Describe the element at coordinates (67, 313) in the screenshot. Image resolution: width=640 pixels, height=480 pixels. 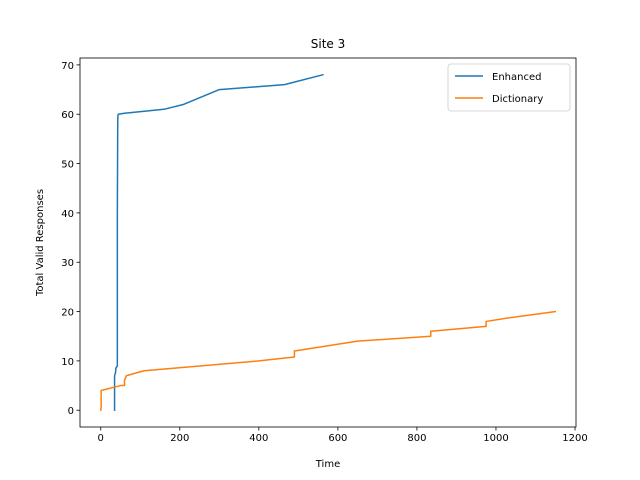
I see `y-tick-label: 20` at that location.